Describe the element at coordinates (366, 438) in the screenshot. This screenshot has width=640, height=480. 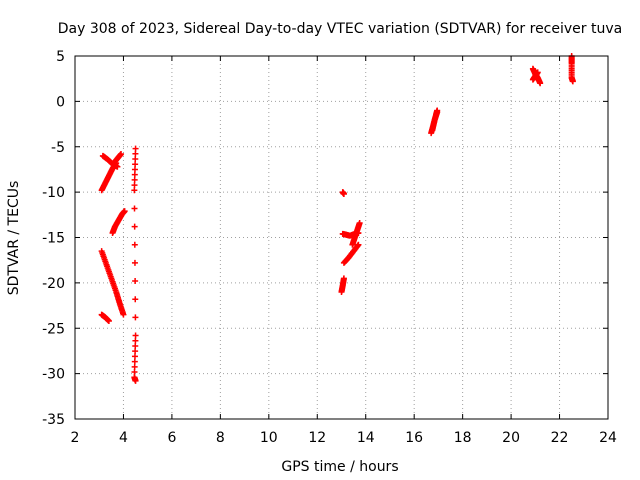
I see `x-tick-label: 14` at that location.